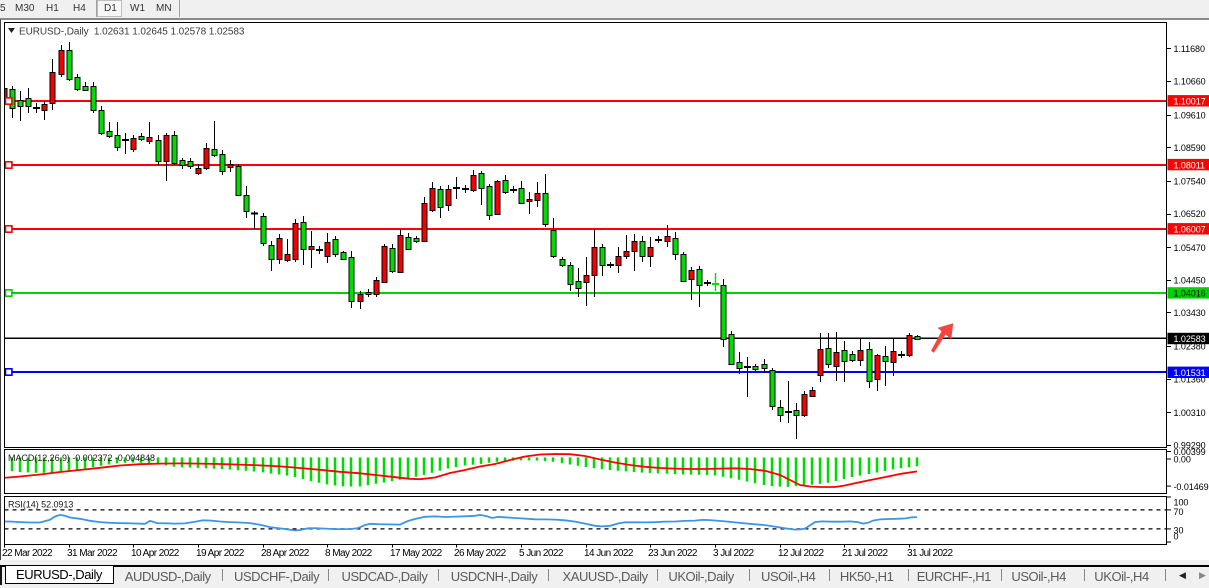 Image resolution: width=1209 pixels, height=588 pixels. I want to click on svg-text: 1.02583, so click(1190, 339).